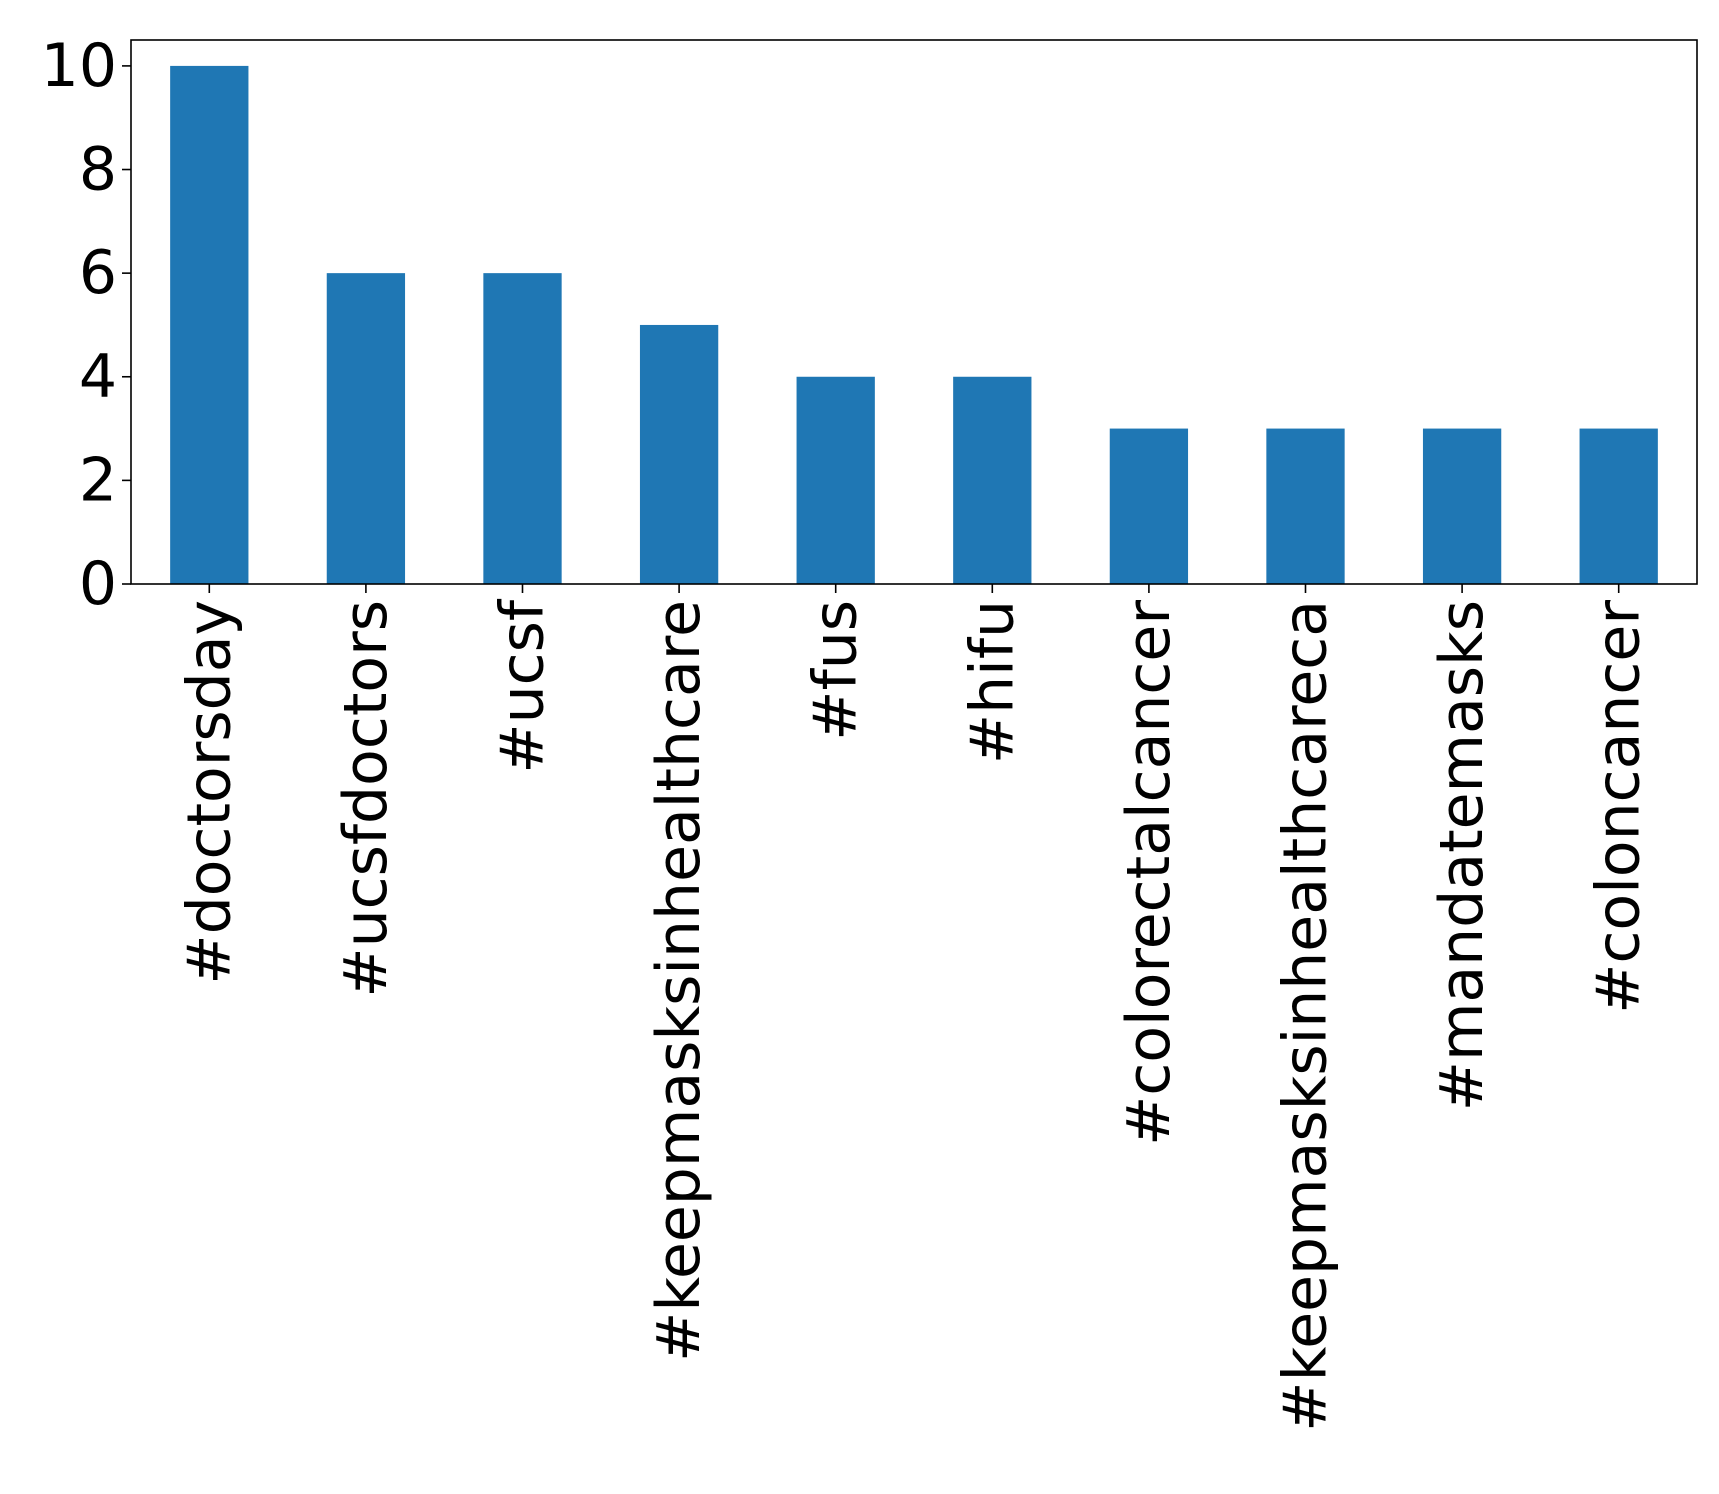  I want to click on x-tick-label: #hifu, so click(992, 682).